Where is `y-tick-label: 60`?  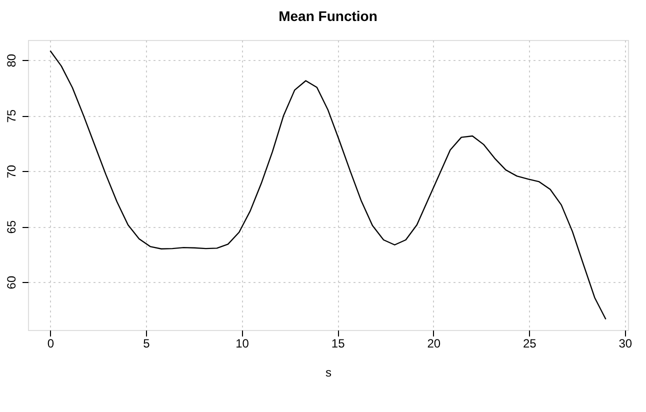 y-tick-label: 60 is located at coordinates (11, 283).